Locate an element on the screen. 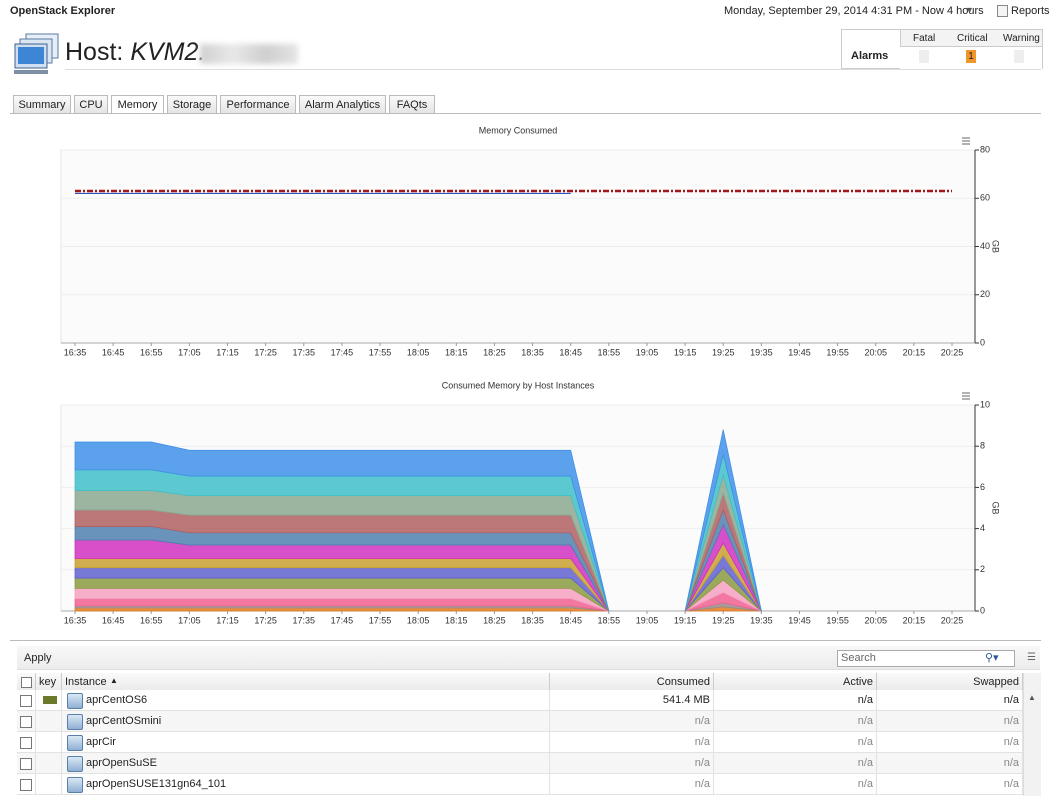 Image resolution: width=1055 pixels, height=796 pixels. tab: Alarm Analytics is located at coordinates (342, 104).